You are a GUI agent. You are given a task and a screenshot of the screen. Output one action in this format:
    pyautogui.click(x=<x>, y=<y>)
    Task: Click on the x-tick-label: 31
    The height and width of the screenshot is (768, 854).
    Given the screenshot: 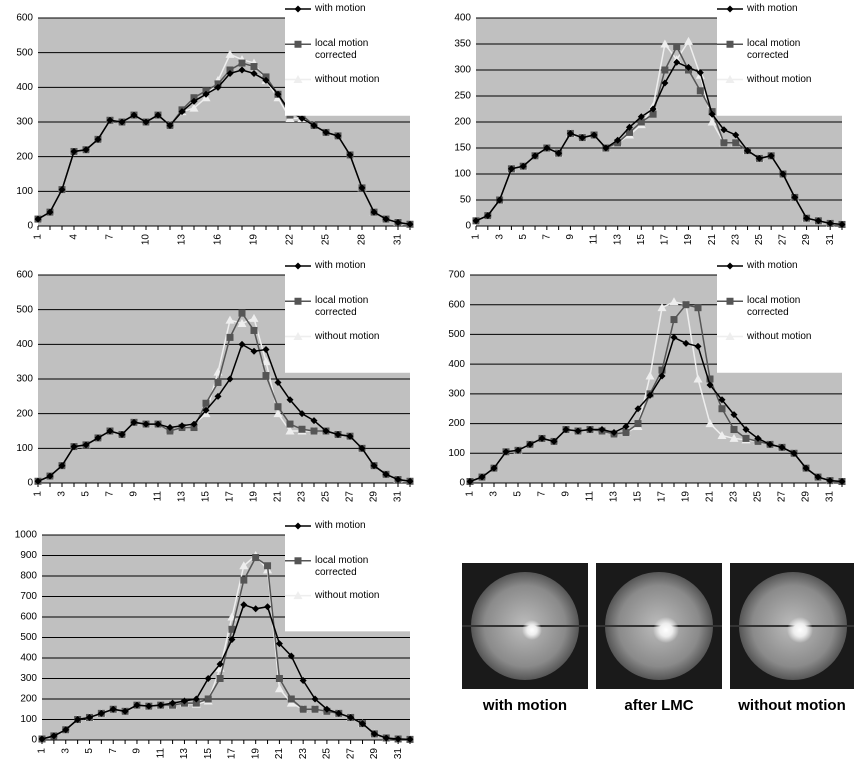 What is the action you would take?
    pyautogui.click(x=830, y=497)
    